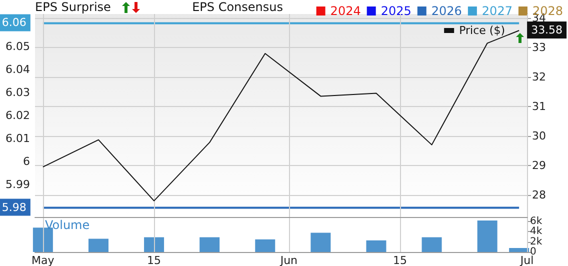  Describe the element at coordinates (14, 23) in the screenshot. I see `data-label: 6.06` at that location.